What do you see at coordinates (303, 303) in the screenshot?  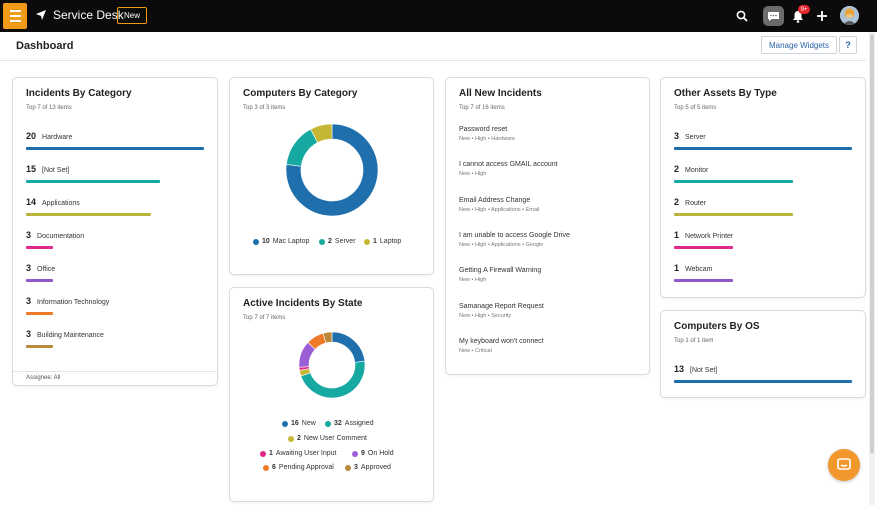 I see `card-title: Active Incidents By State` at bounding box center [303, 303].